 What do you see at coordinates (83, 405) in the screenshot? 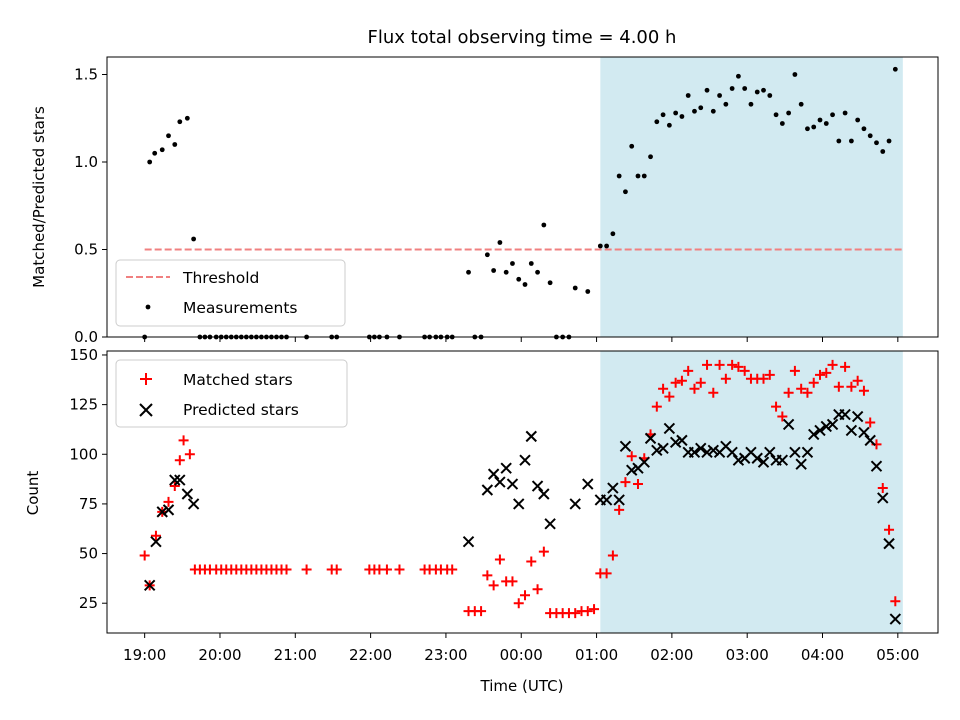
I see `bottom-y-tick-label: 125` at bounding box center [83, 405].